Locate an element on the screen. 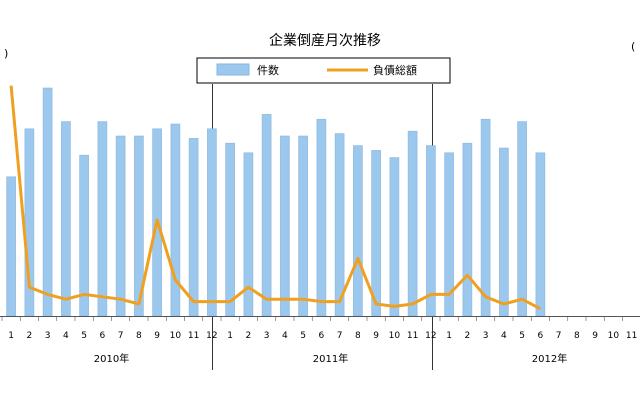  year-label: 2012年 is located at coordinates (549, 358).